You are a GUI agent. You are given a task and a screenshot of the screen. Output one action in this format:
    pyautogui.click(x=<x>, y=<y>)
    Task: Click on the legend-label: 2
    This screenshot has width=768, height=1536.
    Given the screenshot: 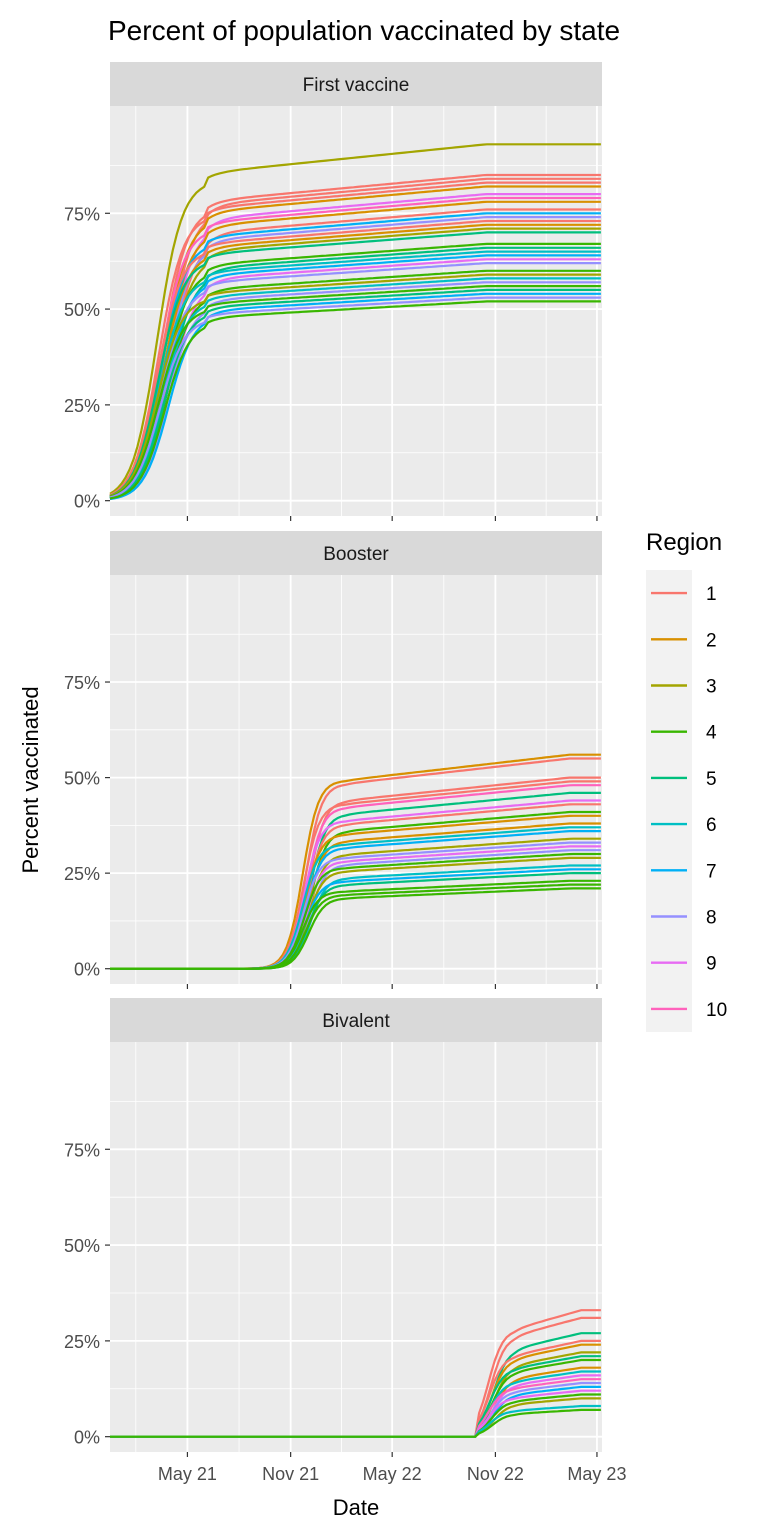 What is the action you would take?
    pyautogui.click(x=711, y=640)
    